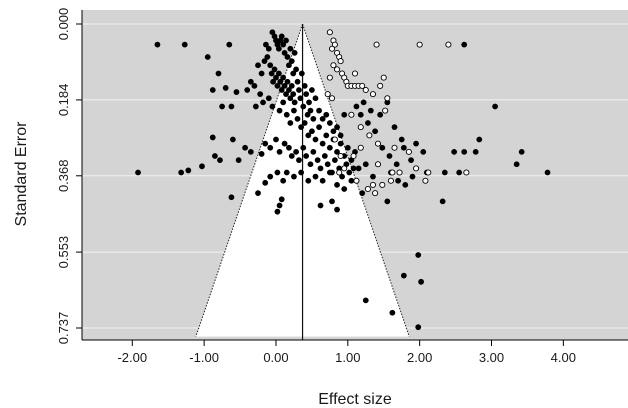 The height and width of the screenshot is (408, 628). I want to click on x-tick-label: -1.00, so click(204, 357).